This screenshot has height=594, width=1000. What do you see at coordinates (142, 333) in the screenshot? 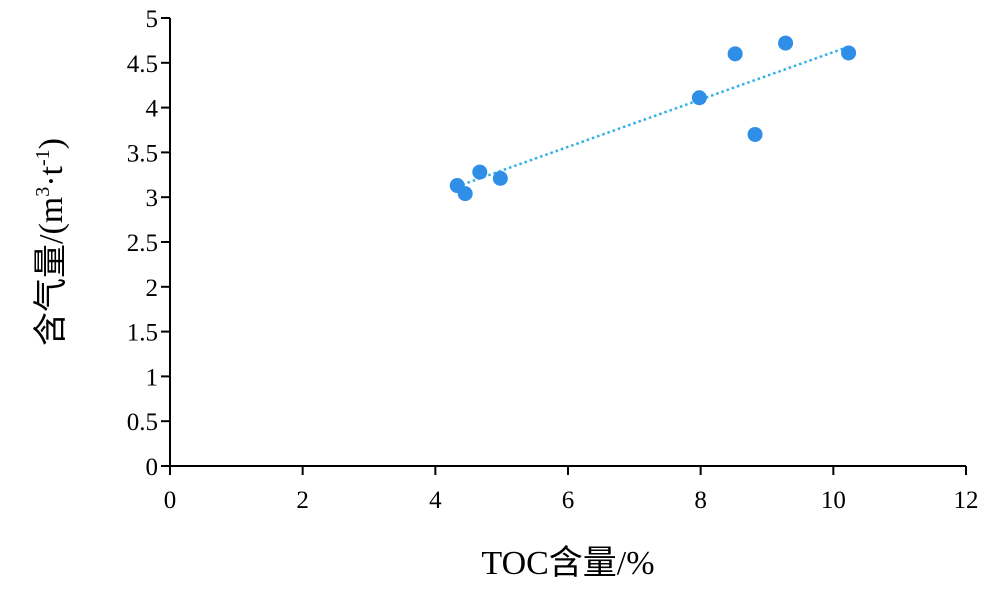
I see `y-tick-label: 1.5` at bounding box center [142, 333].